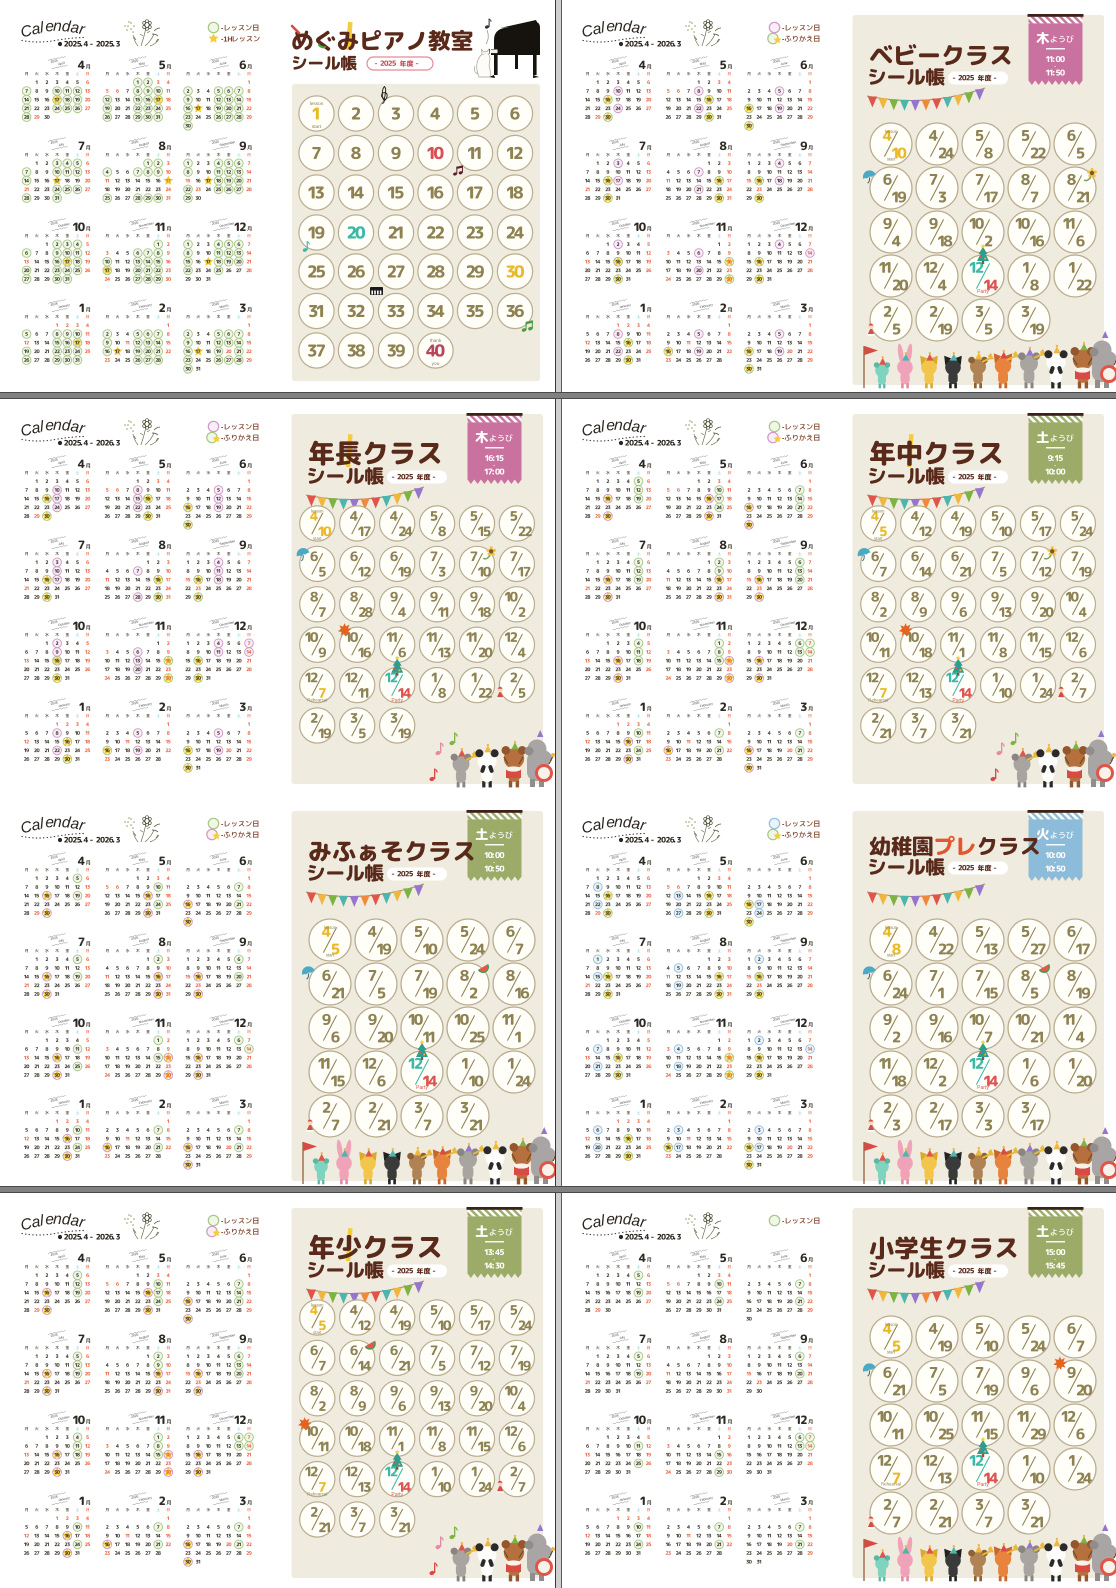  Describe the element at coordinates (436, 341) in the screenshot. I see `svg-text: thank` at that location.